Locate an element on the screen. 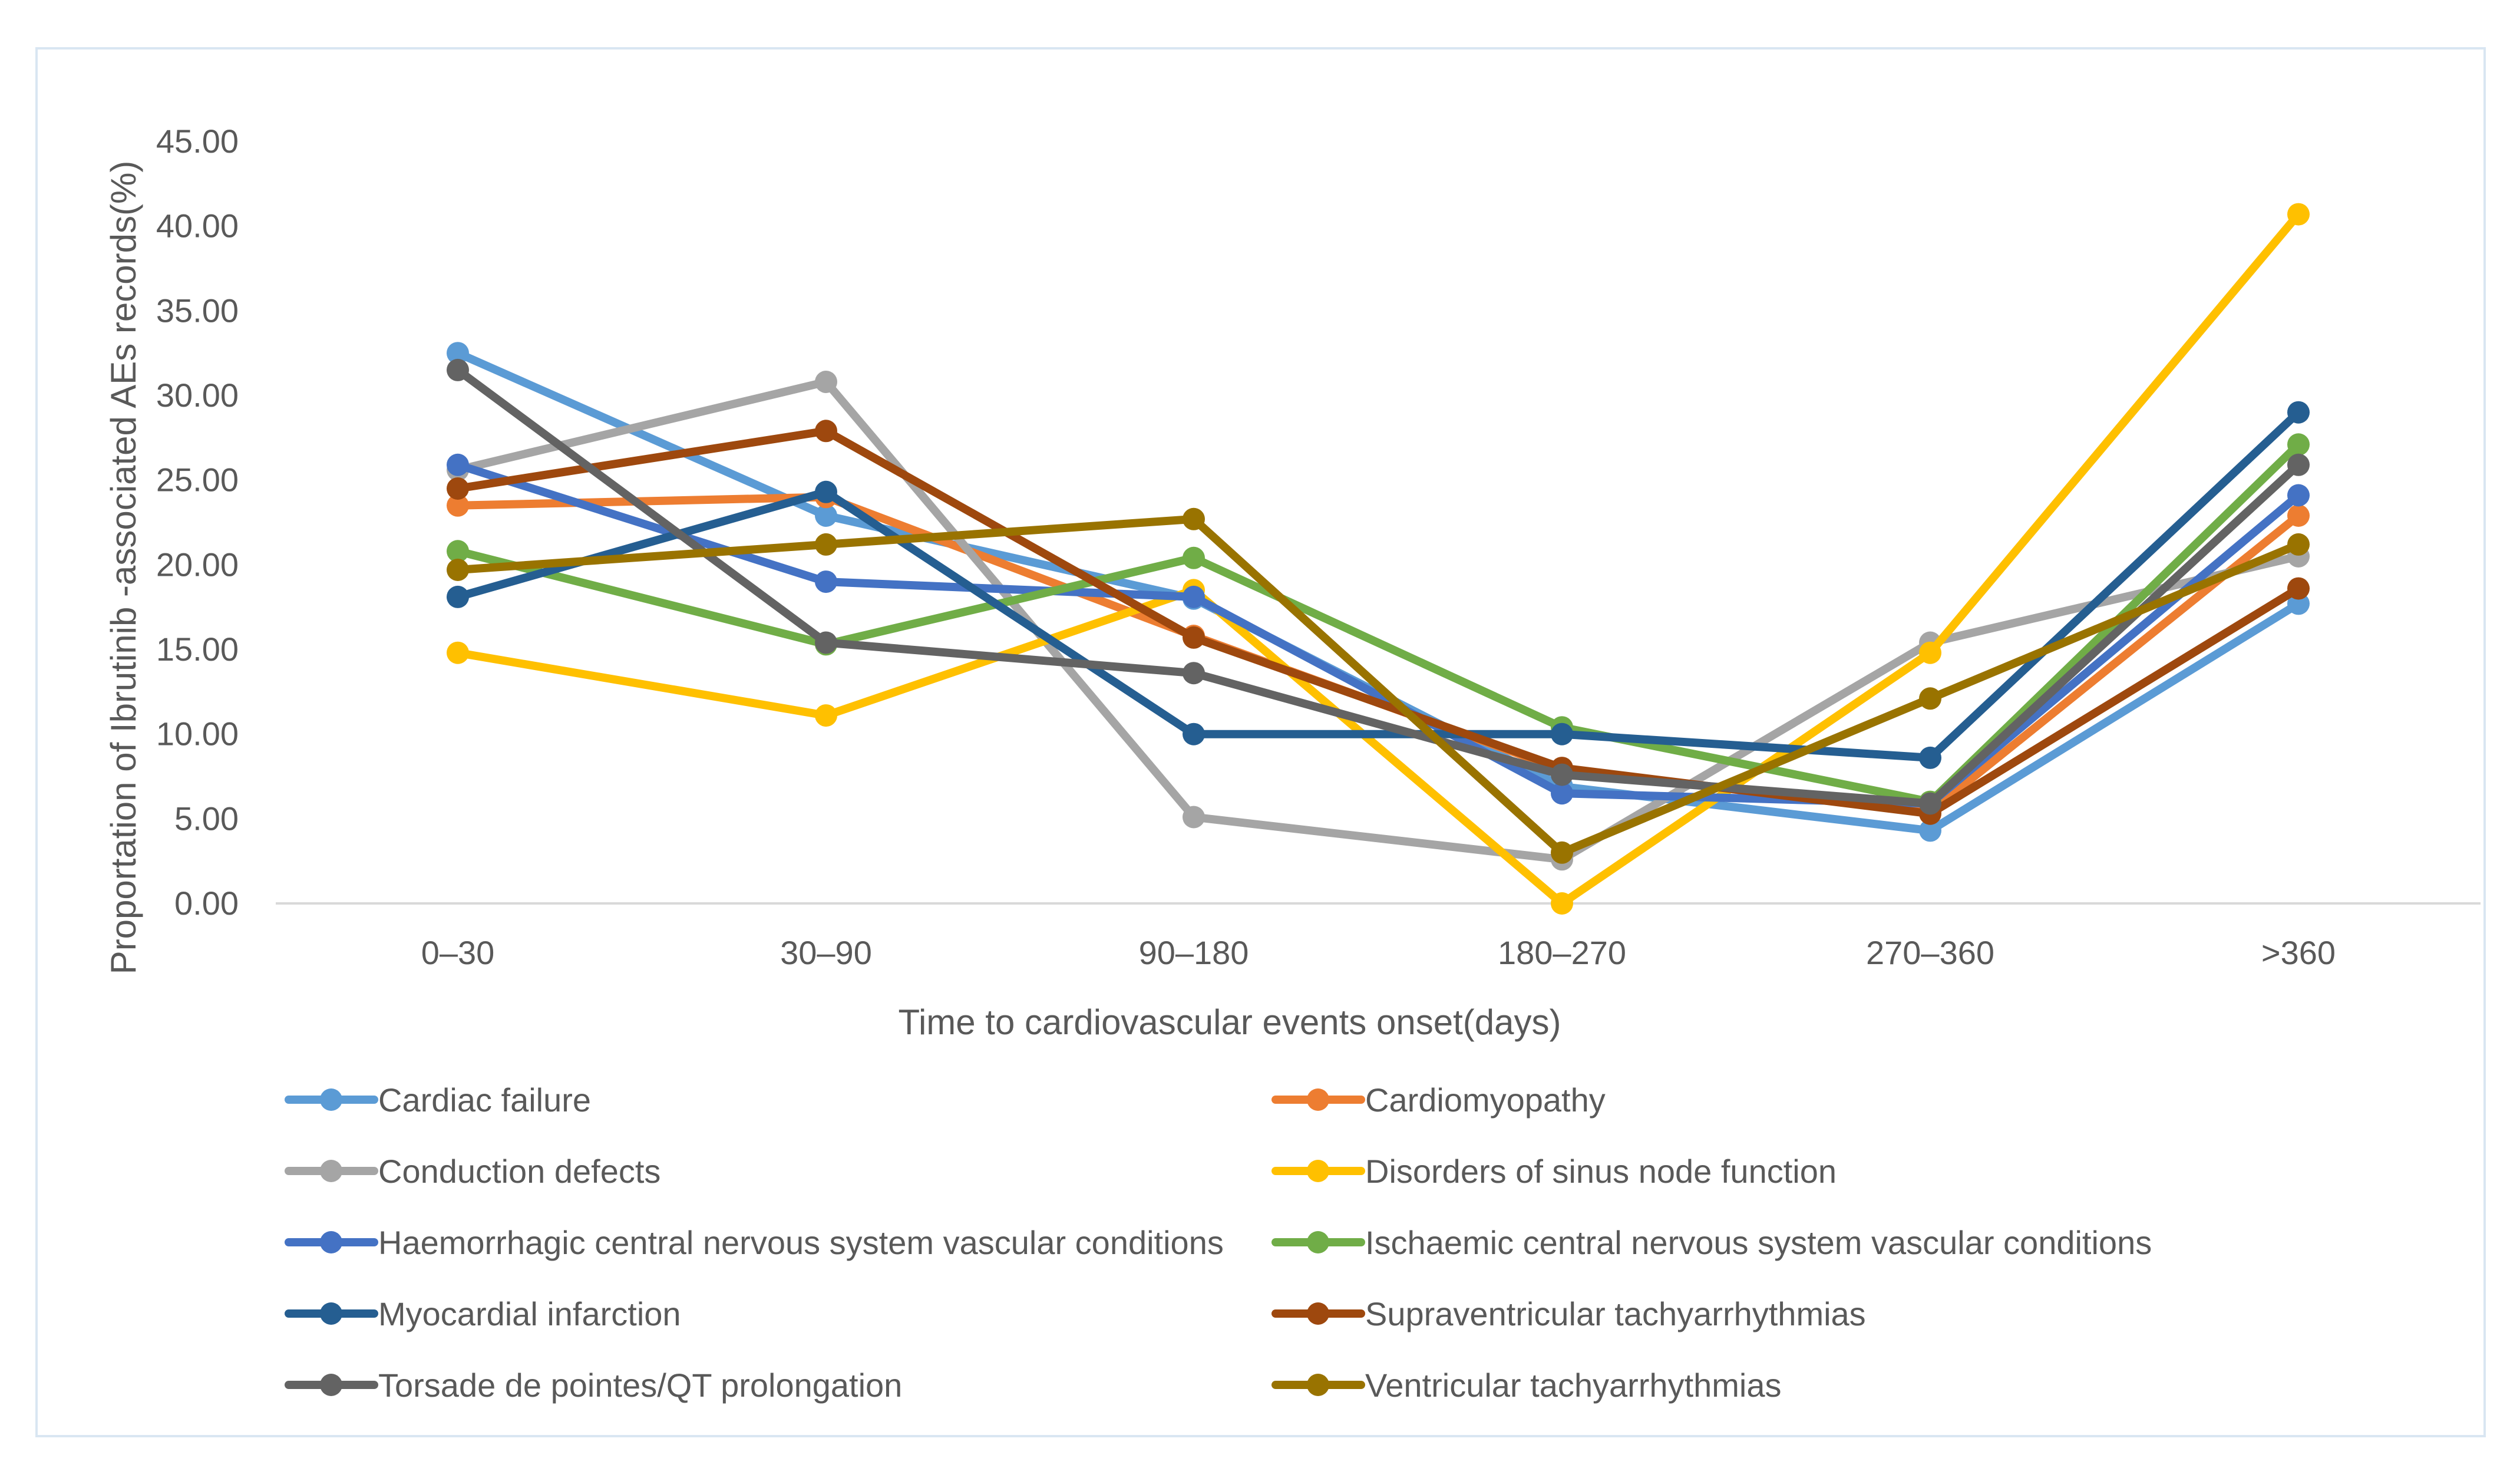  y-tick-label: 40.00 is located at coordinates (197, 226).